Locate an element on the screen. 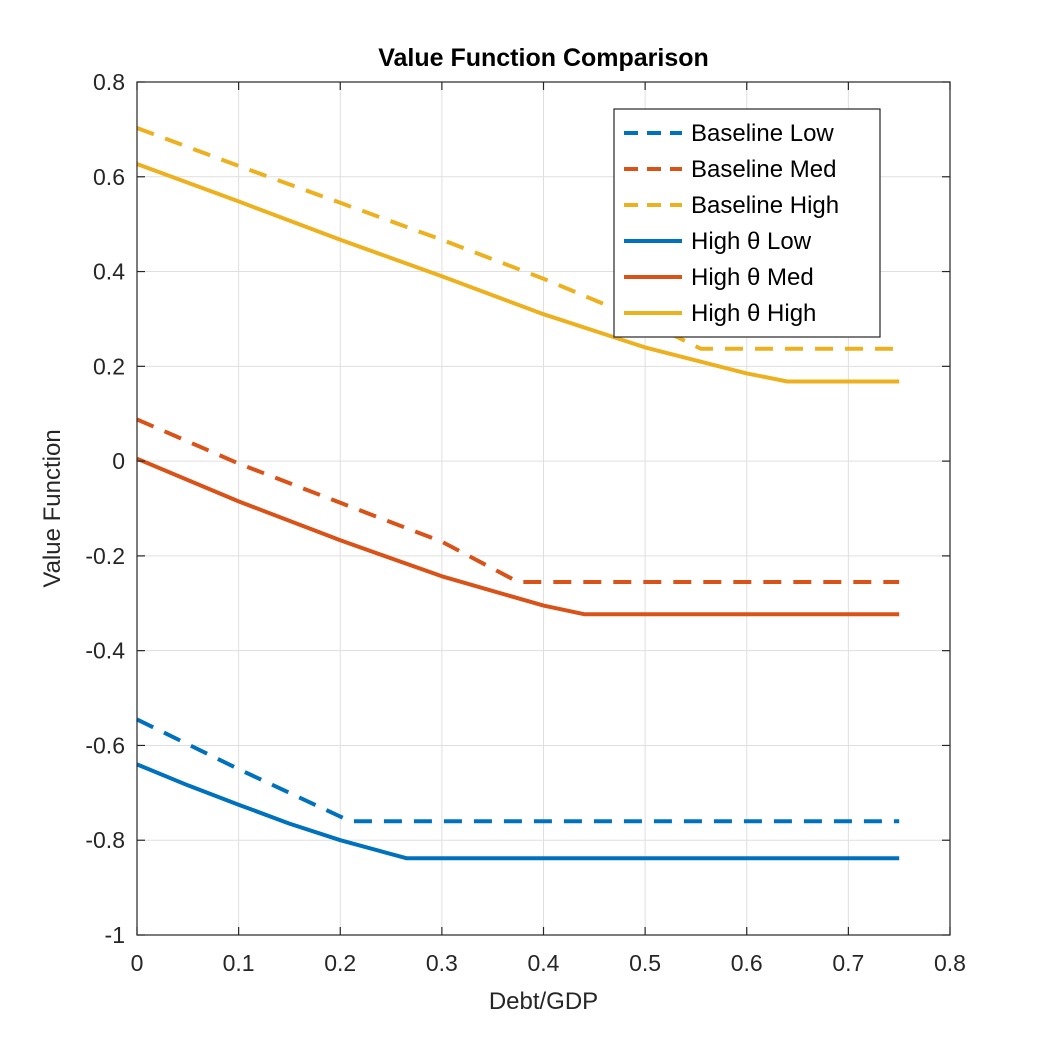 The width and height of the screenshot is (1050, 1055). legend-entry-label: Baseline Low is located at coordinates (762, 133).